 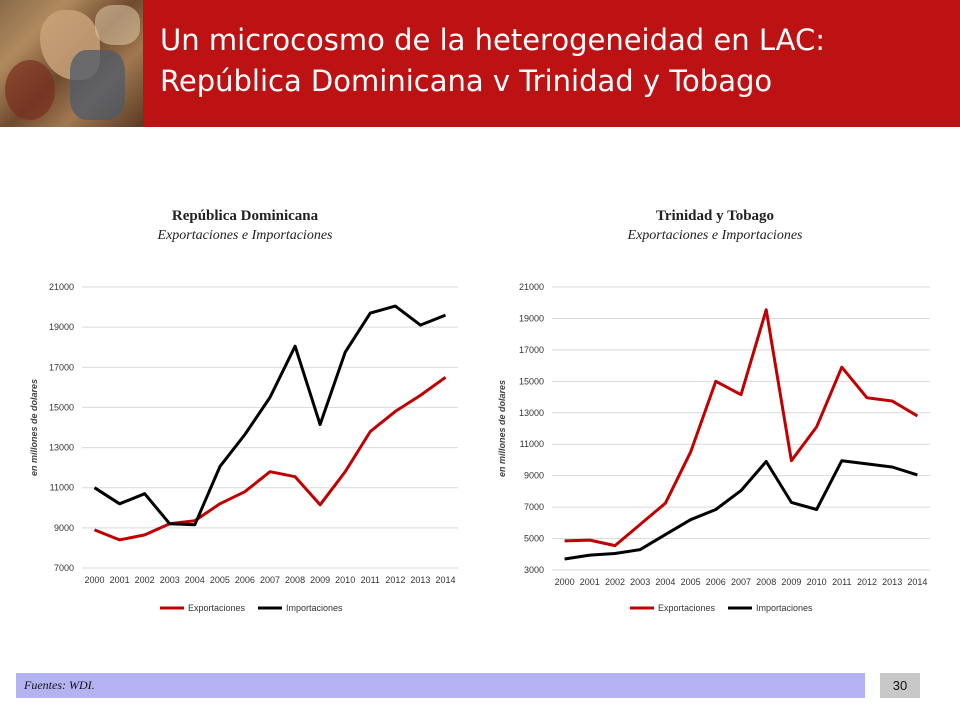 What do you see at coordinates (900, 685) in the screenshot?
I see `page-number: 30` at bounding box center [900, 685].